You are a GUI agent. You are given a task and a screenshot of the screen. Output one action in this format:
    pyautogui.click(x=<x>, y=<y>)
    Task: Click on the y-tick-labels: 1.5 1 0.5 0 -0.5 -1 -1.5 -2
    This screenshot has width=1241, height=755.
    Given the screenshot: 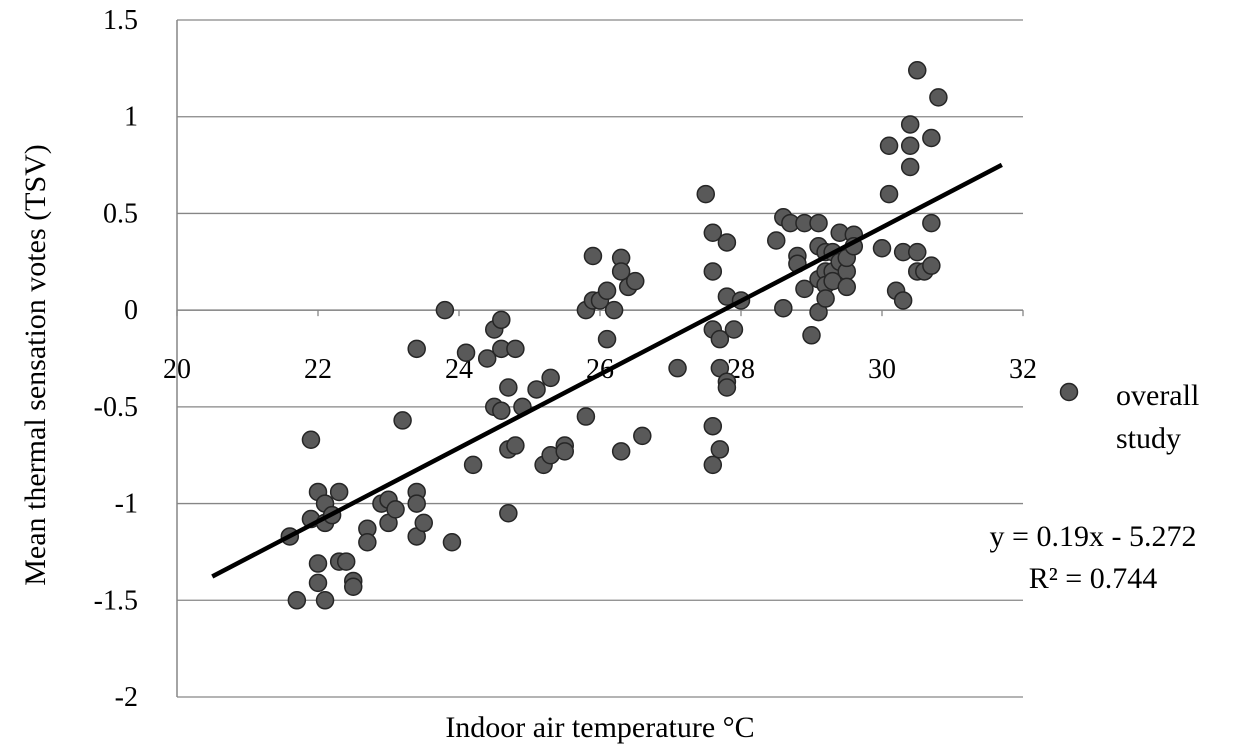 What is the action you would take?
    pyautogui.click(x=116, y=359)
    